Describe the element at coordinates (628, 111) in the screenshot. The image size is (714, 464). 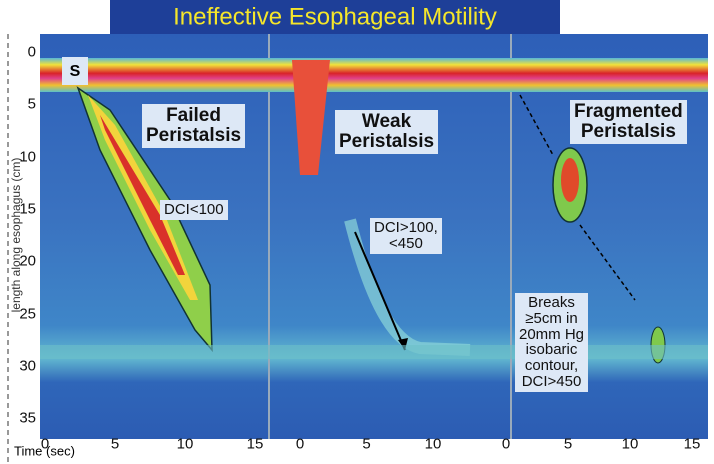
I see `label-line: Fragmented` at that location.